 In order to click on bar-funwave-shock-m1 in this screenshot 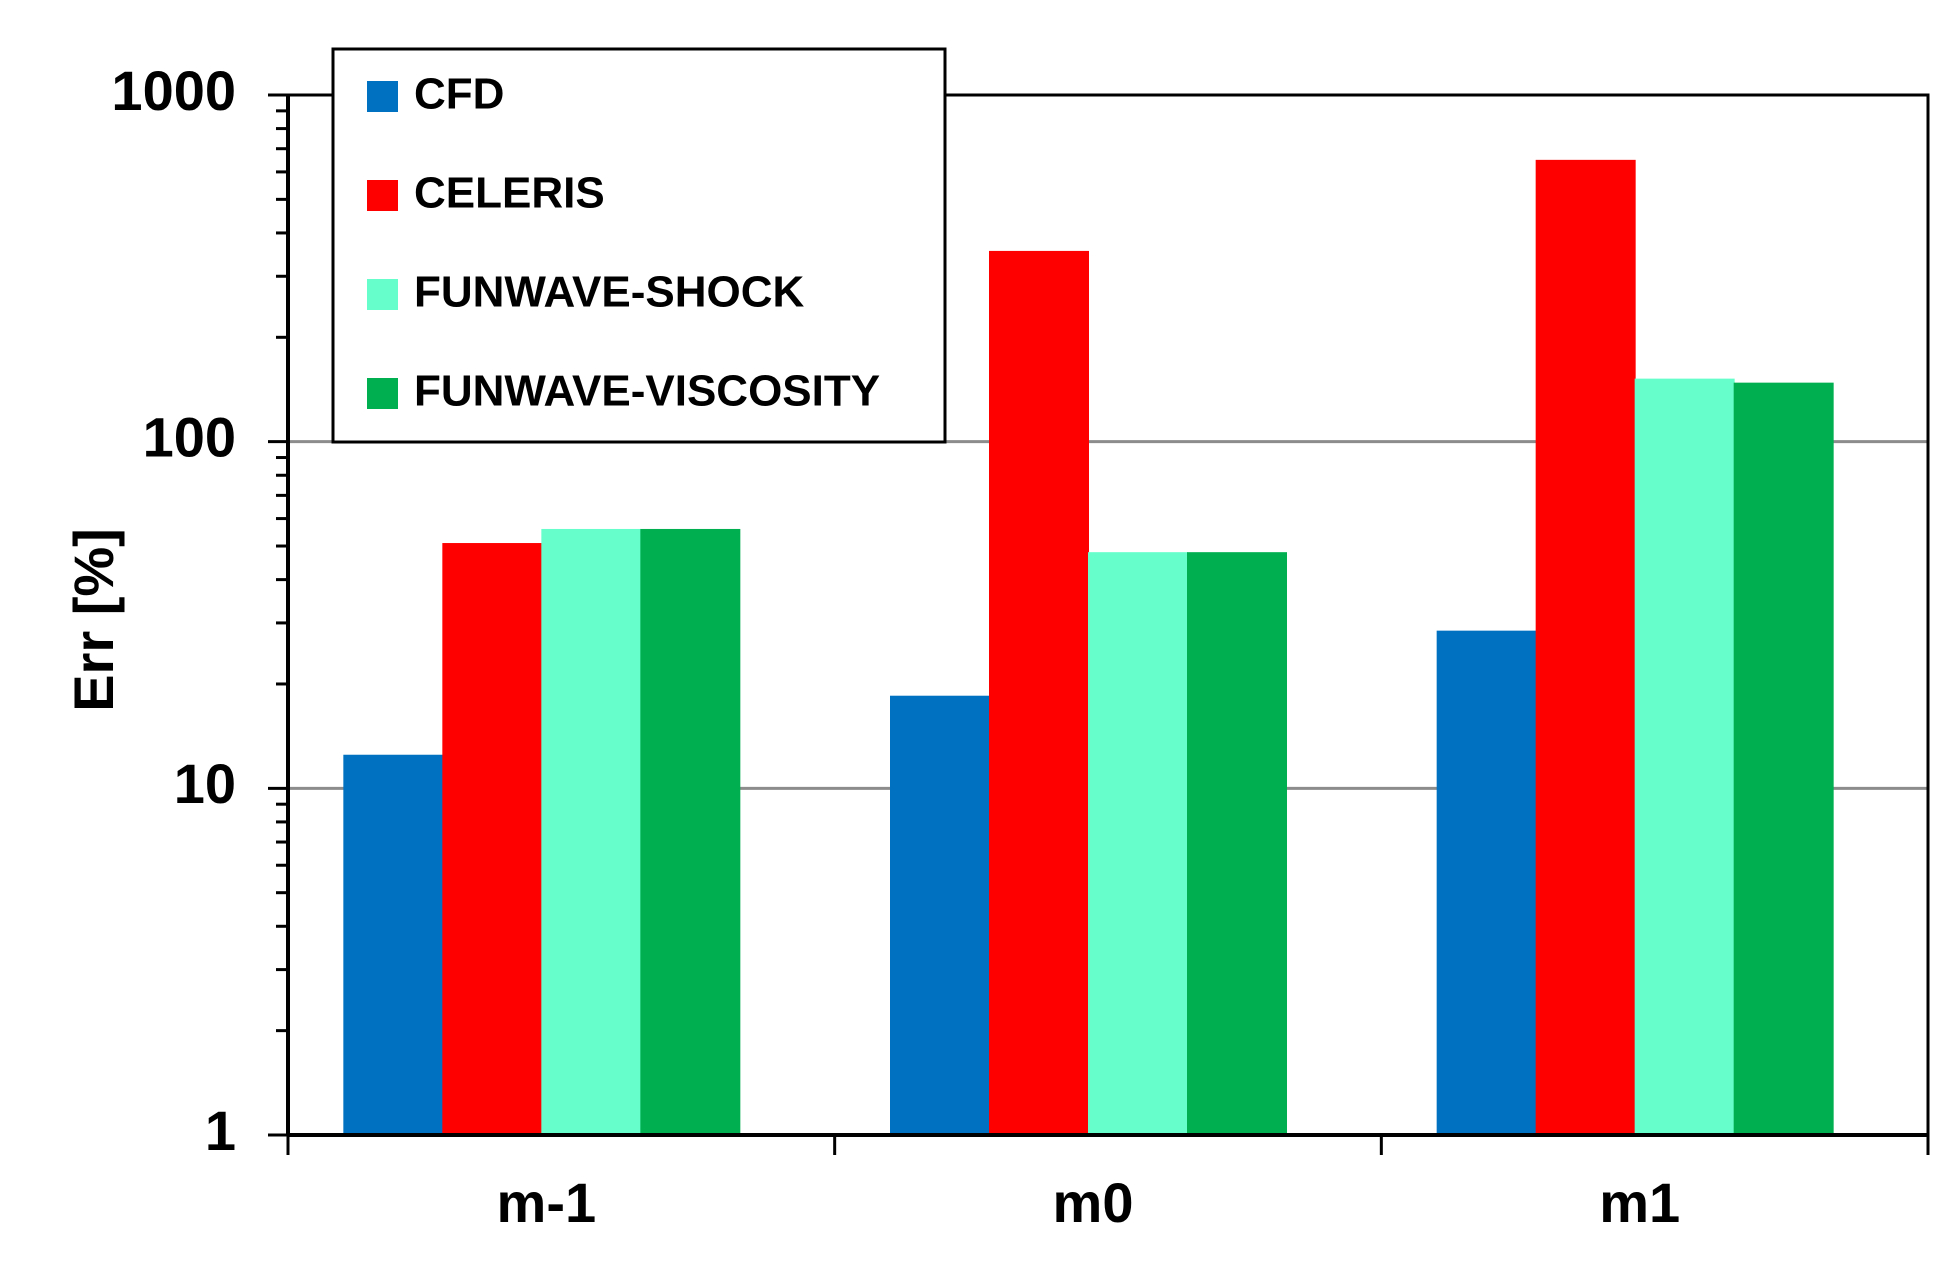, I will do `click(1684, 756)`.